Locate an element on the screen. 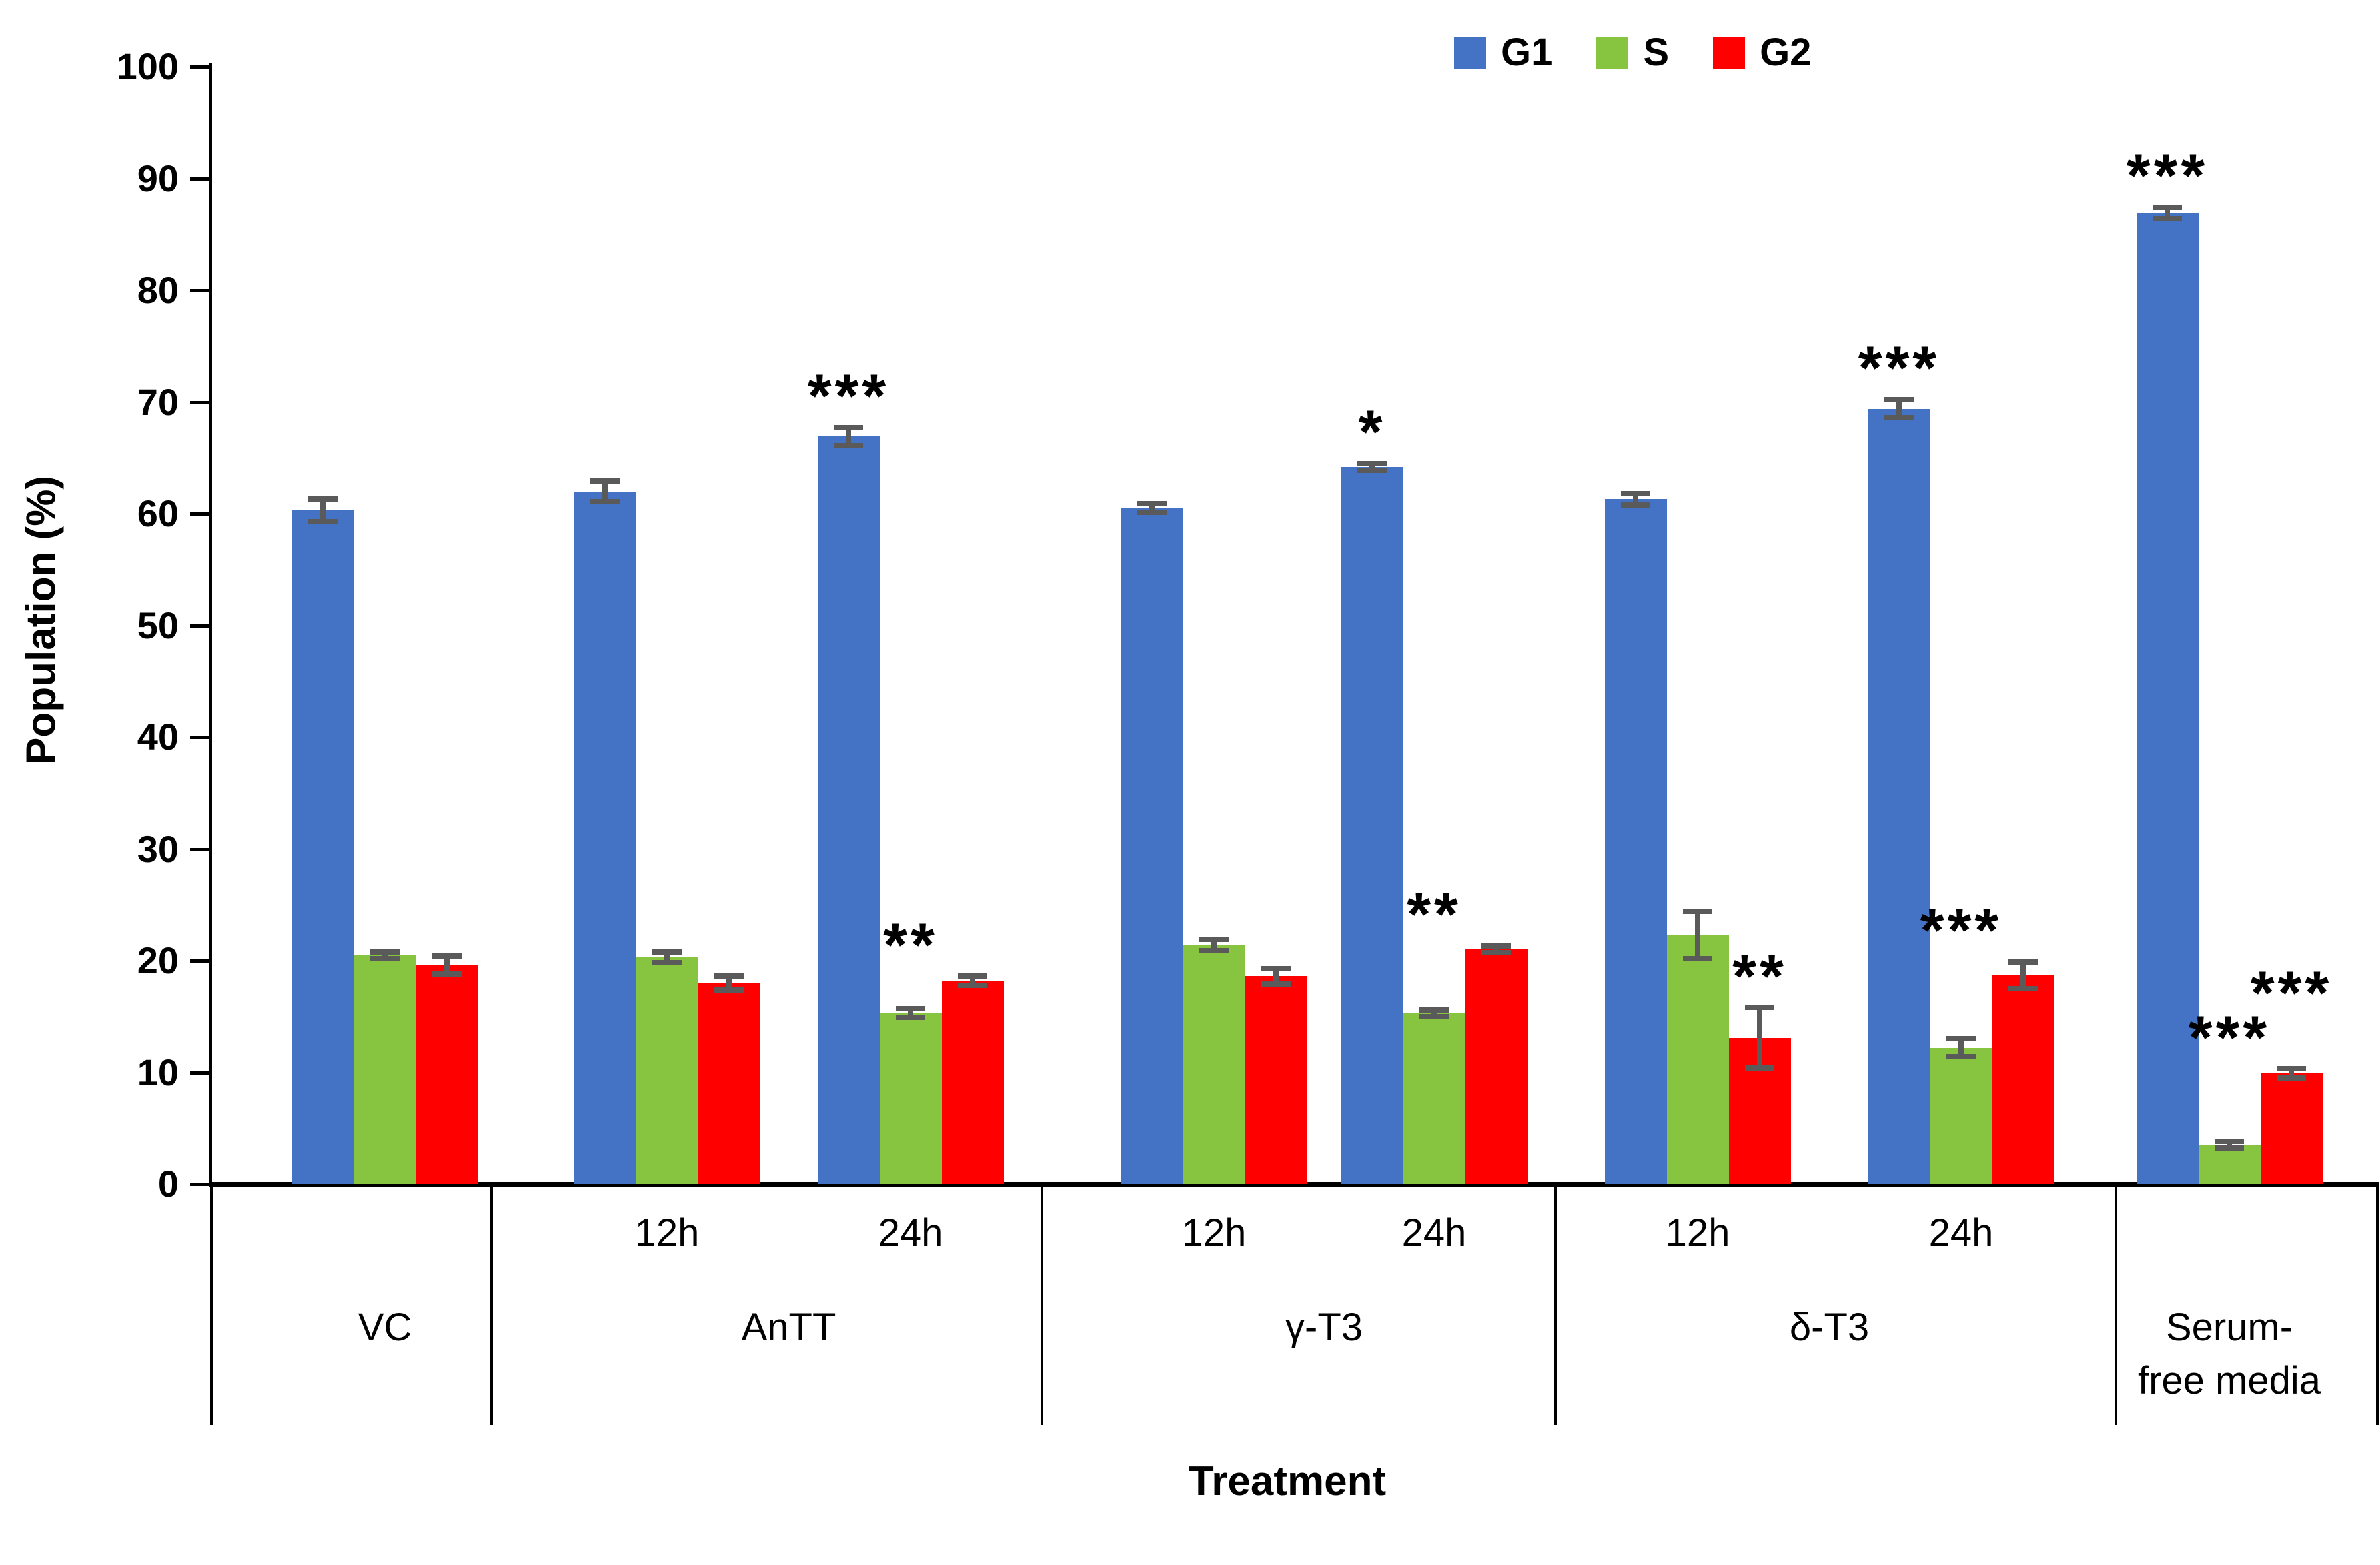 This screenshot has width=2380, height=1565. group-label-Serum-free media: Serum-free media is located at coordinates (2229, 1354).